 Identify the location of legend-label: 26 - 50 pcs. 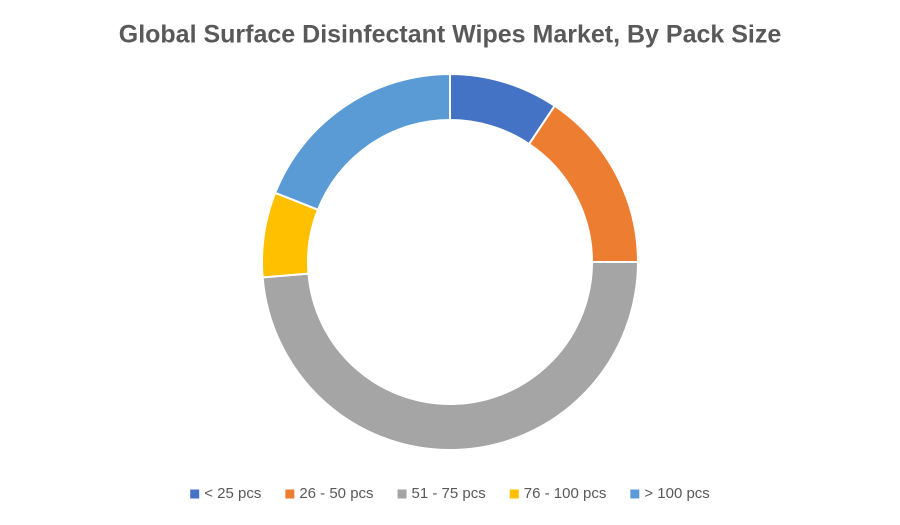
(336, 493).